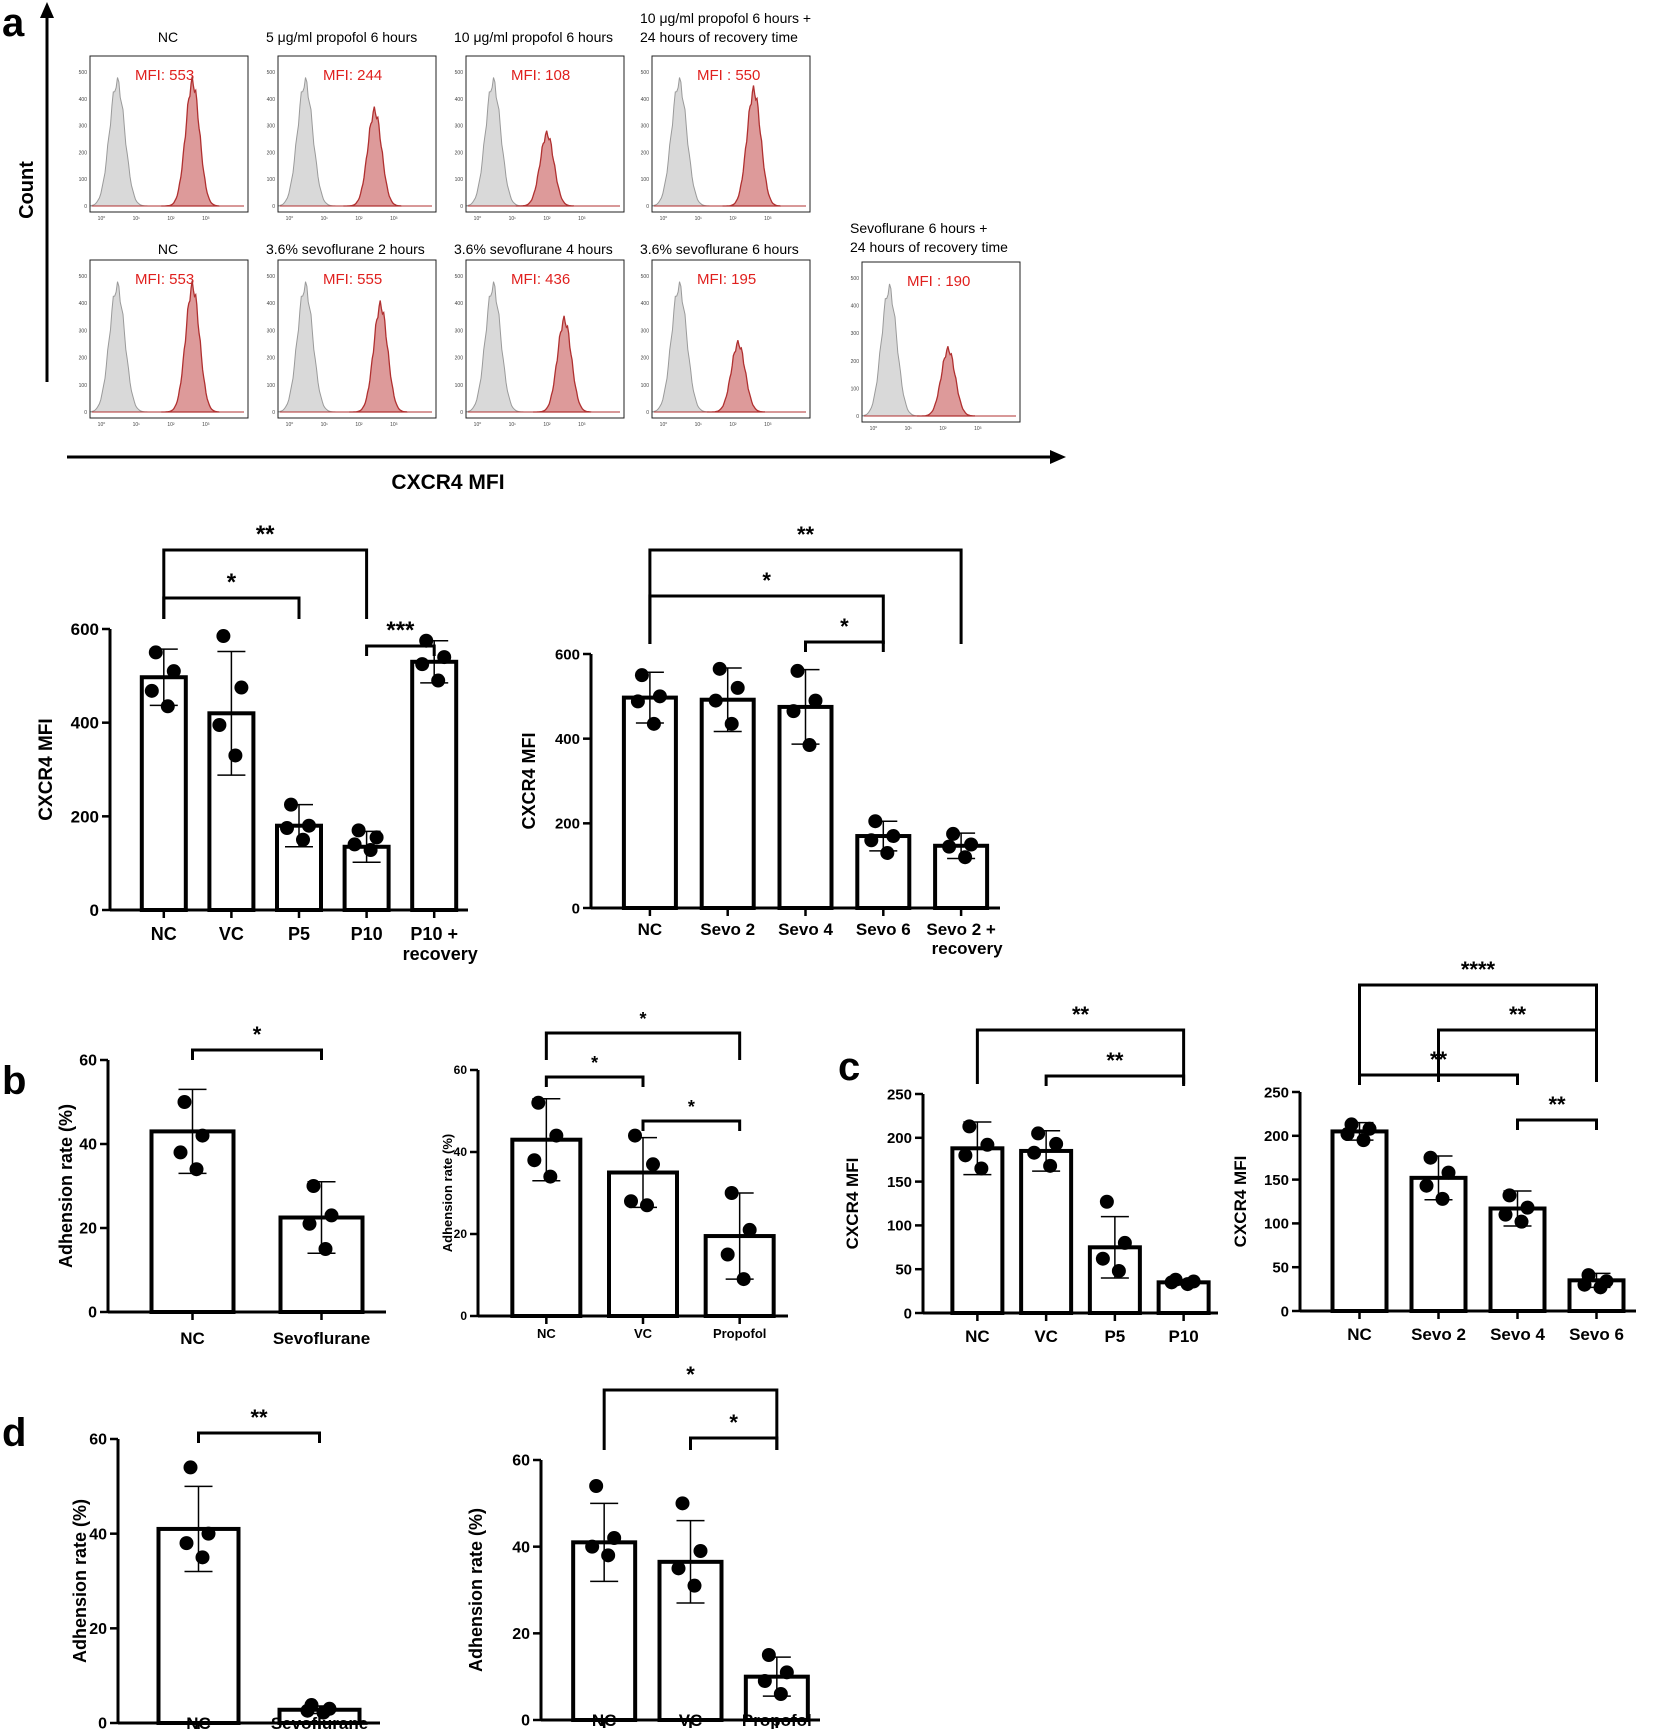 The image size is (1654, 1729). Describe the element at coordinates (1030, 1174) in the screenshot. I see `chart-c-left: 0 50 100 150 200 250 CXCR4 MFI NC VC P5 P10 ** **` at that location.